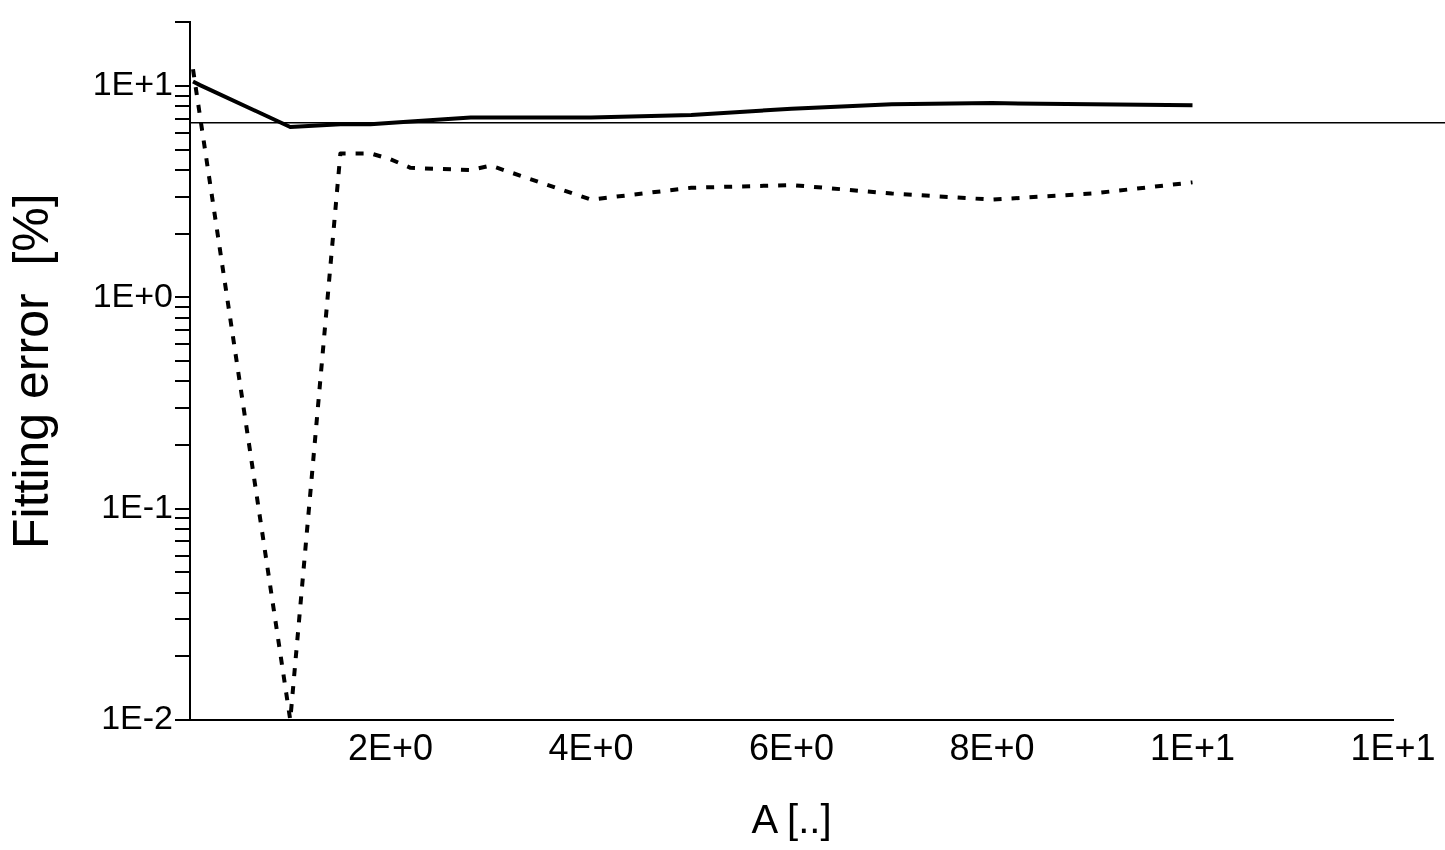 The width and height of the screenshot is (1445, 850). Describe the element at coordinates (791, 747) in the screenshot. I see `x-tick-label: 6E+0` at that location.